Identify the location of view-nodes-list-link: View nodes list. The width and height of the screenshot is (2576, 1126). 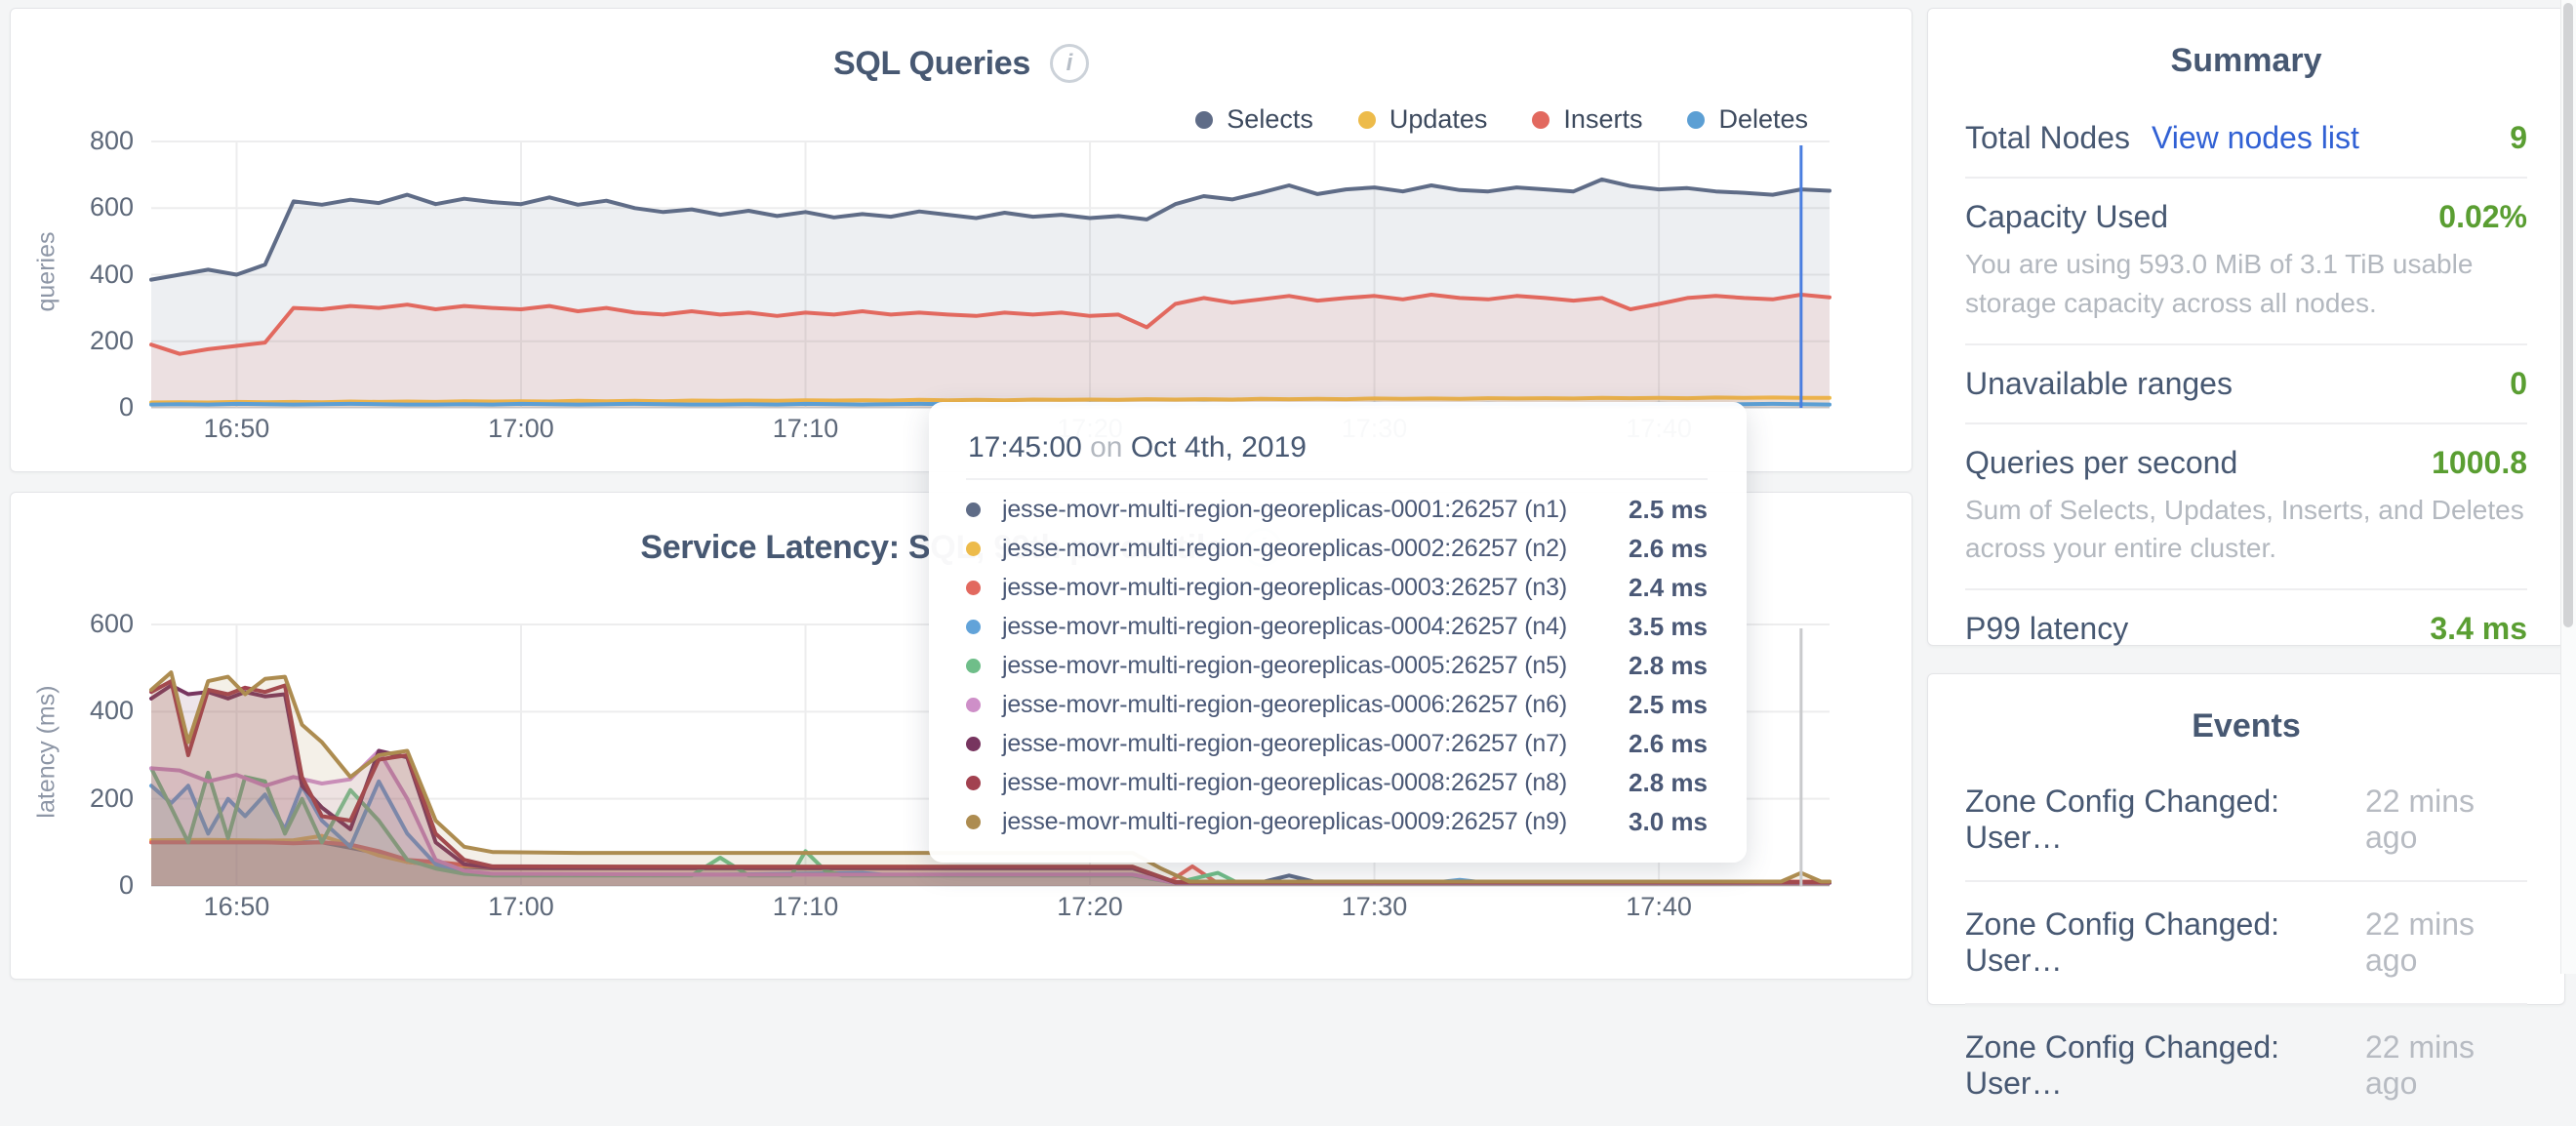
(2255, 137).